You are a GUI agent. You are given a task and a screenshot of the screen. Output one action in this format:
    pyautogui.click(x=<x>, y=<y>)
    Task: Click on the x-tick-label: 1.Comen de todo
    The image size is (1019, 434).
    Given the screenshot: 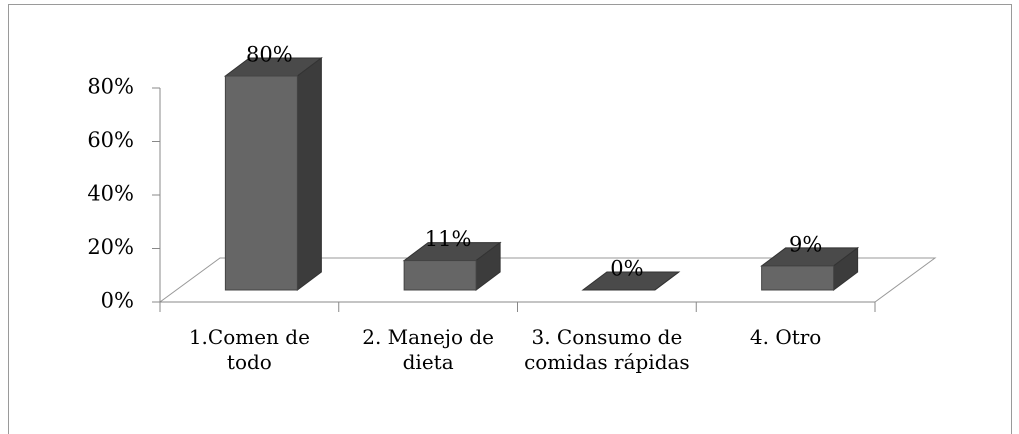 What is the action you would take?
    pyautogui.click(x=249, y=349)
    